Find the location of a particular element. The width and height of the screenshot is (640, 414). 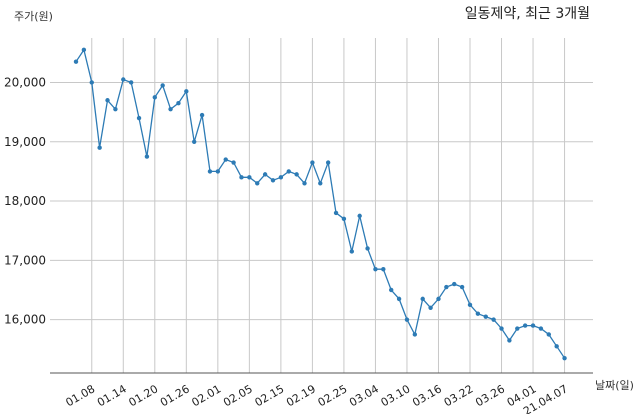

chart-title: 일동제약, 최근 3개월 is located at coordinates (527, 14).